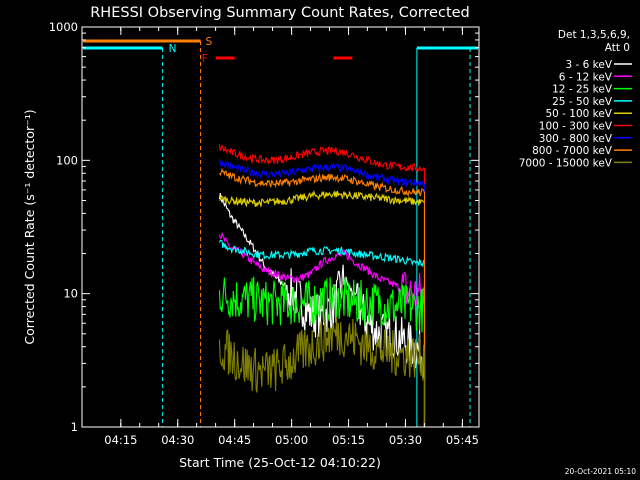 This screenshot has height=480, width=640. I want to click on x-tick-label: 04:30, so click(177, 440).